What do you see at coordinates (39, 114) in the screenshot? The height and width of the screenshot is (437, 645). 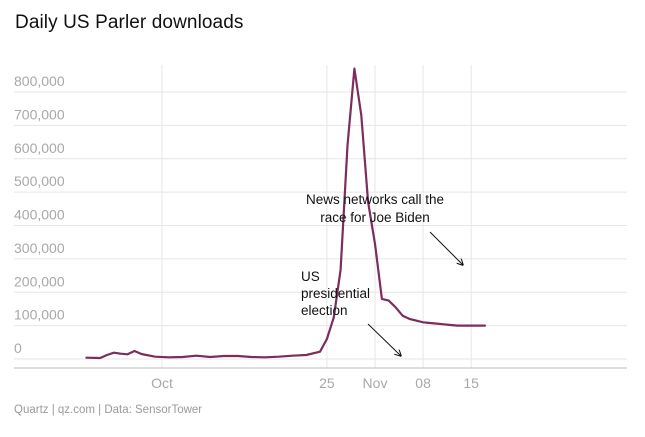 I see `y-tick-label: 700,000` at bounding box center [39, 114].